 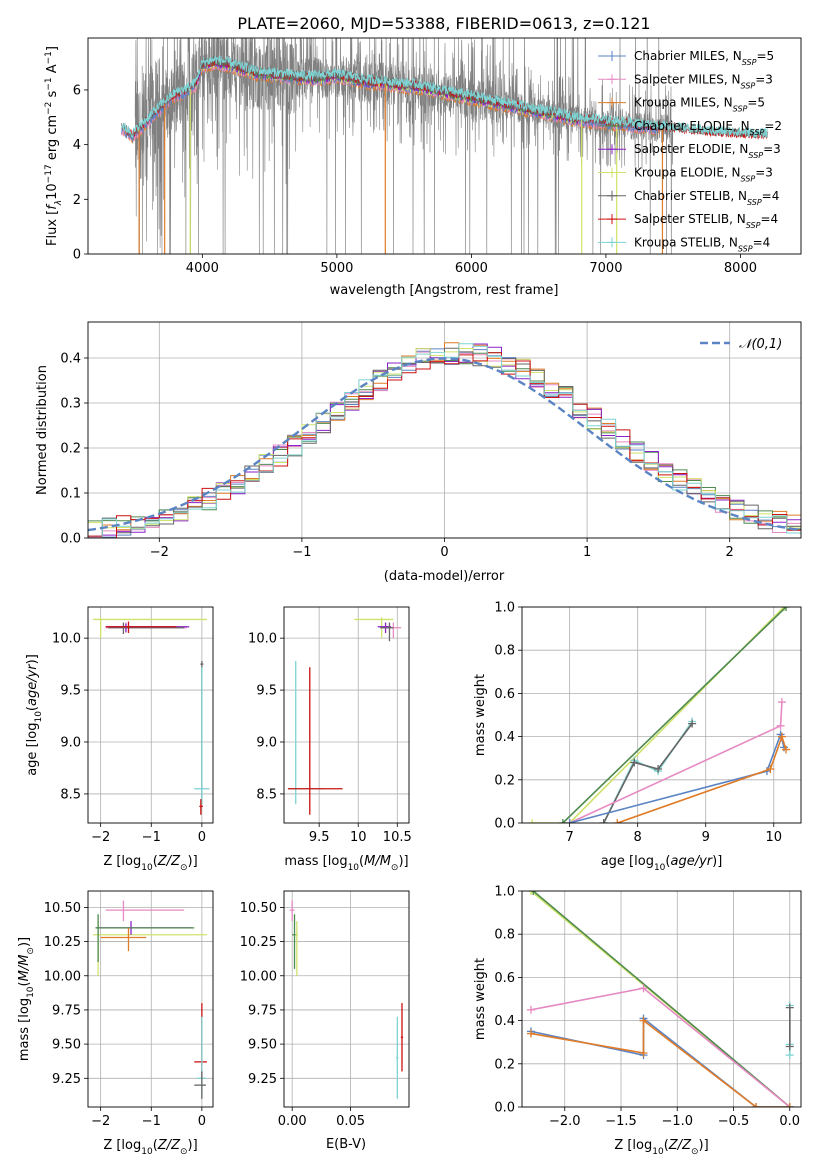 I want to click on y-tick-label: 0, so click(x=77, y=255).